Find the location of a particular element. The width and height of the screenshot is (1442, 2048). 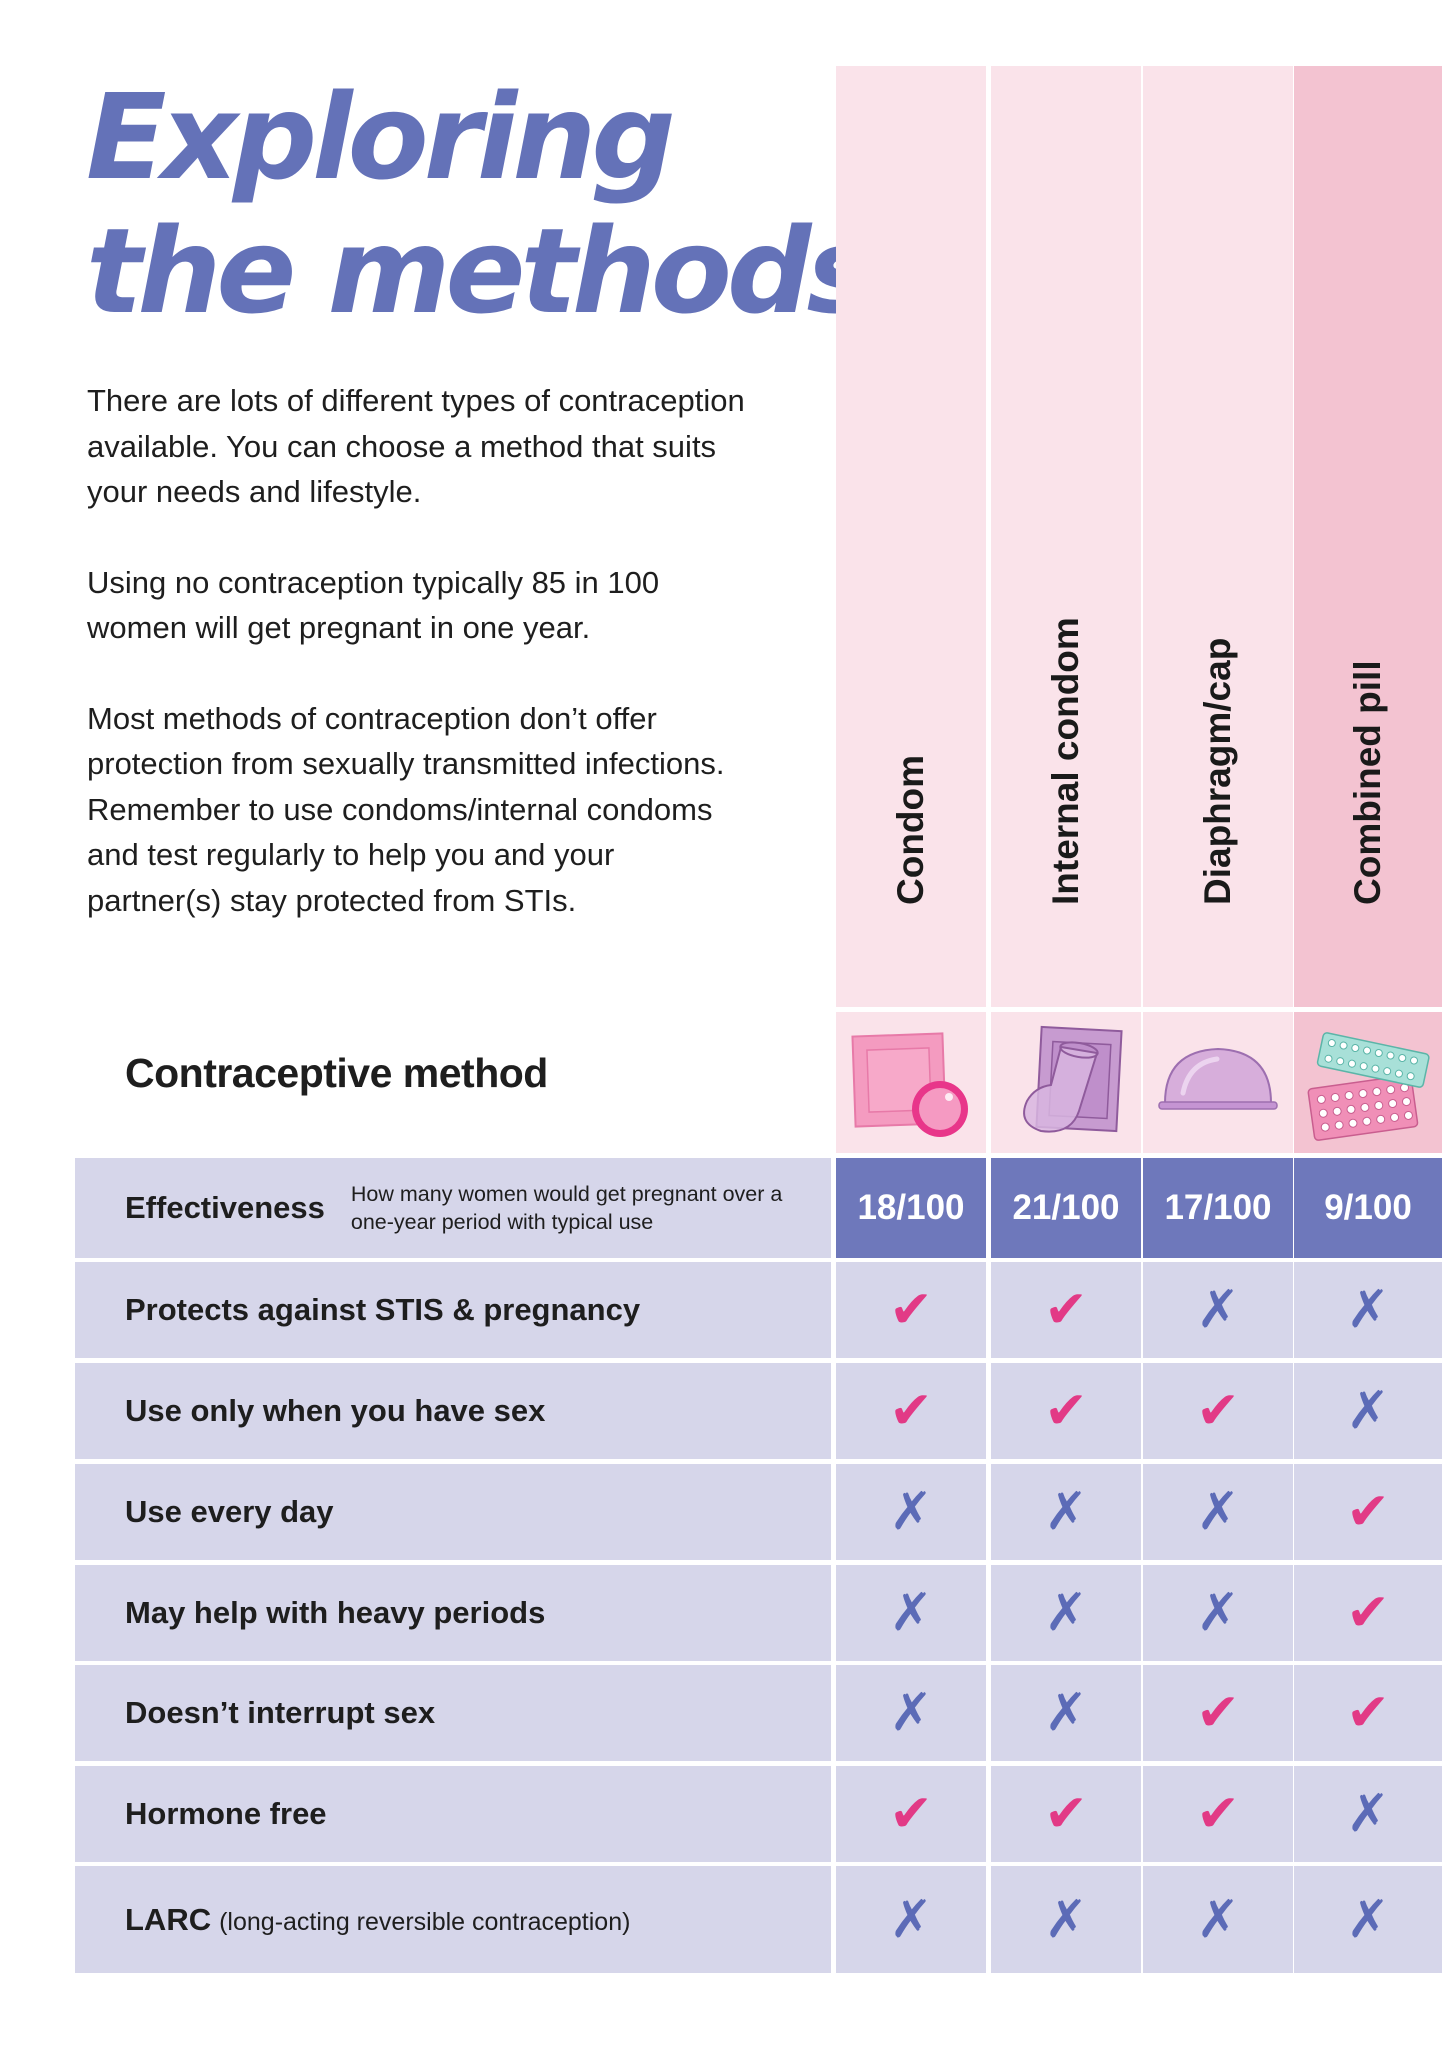

internal-condom-icon is located at coordinates (1066, 1082).